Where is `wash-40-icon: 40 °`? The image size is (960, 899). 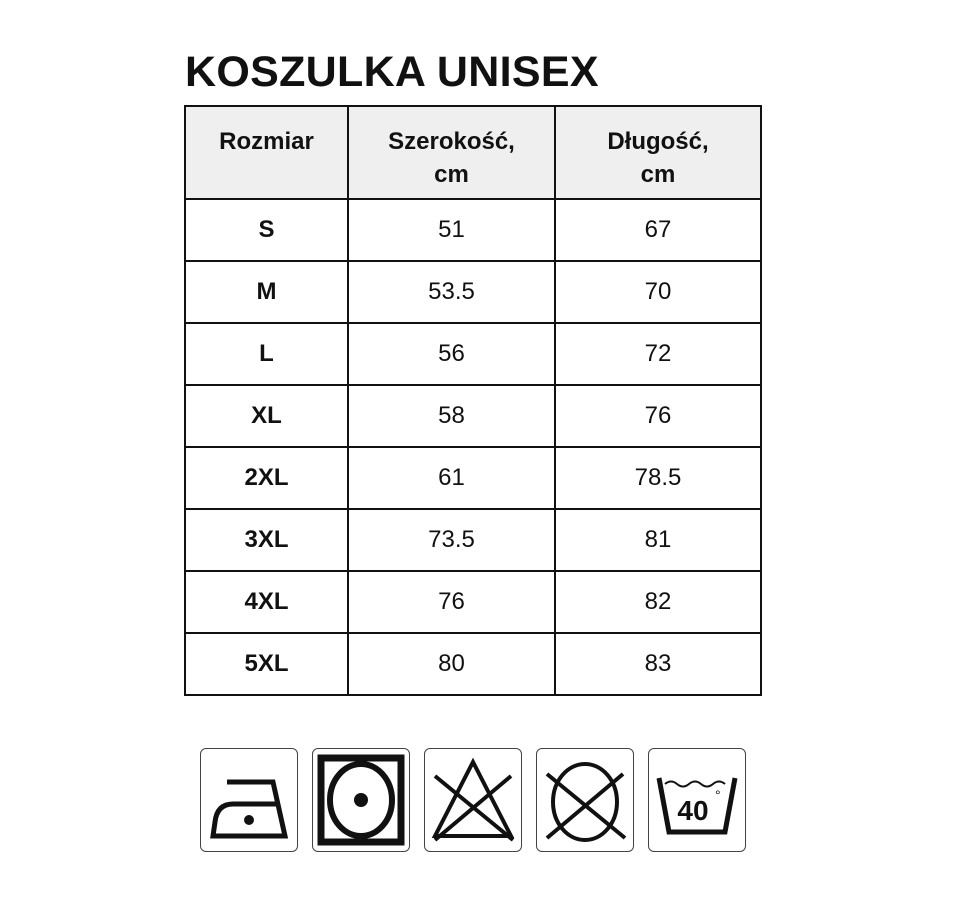
wash-40-icon: 40 ° is located at coordinates (697, 800).